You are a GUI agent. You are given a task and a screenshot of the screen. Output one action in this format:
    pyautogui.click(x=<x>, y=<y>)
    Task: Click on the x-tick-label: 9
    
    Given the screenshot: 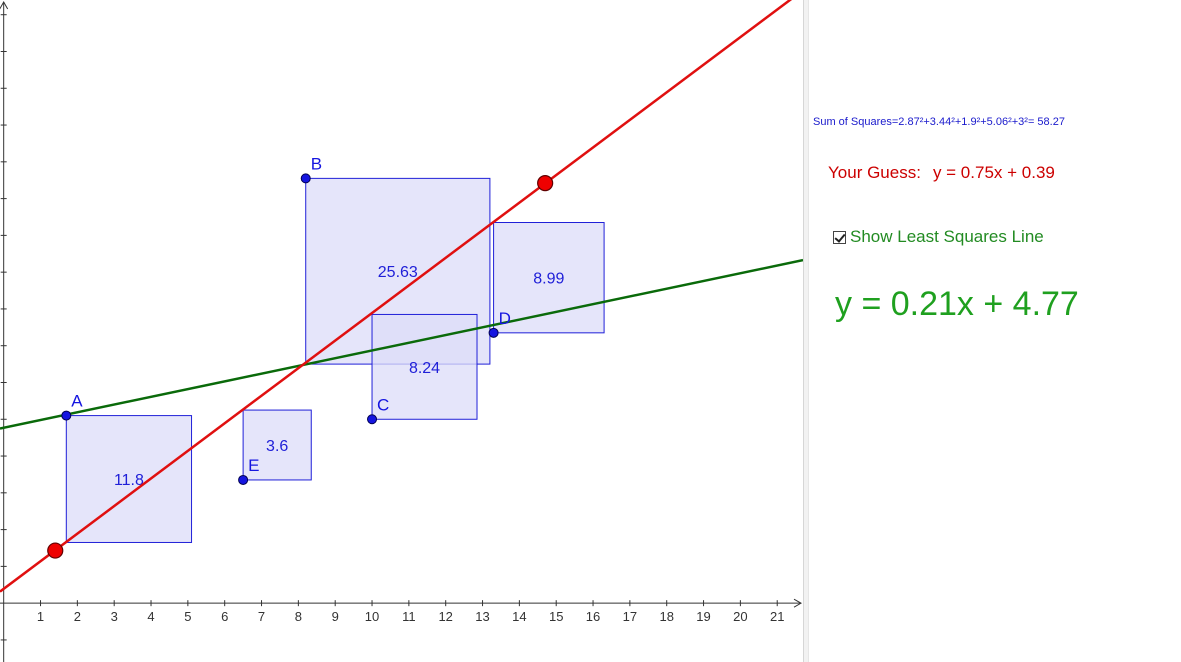 What is the action you would take?
    pyautogui.click(x=335, y=616)
    